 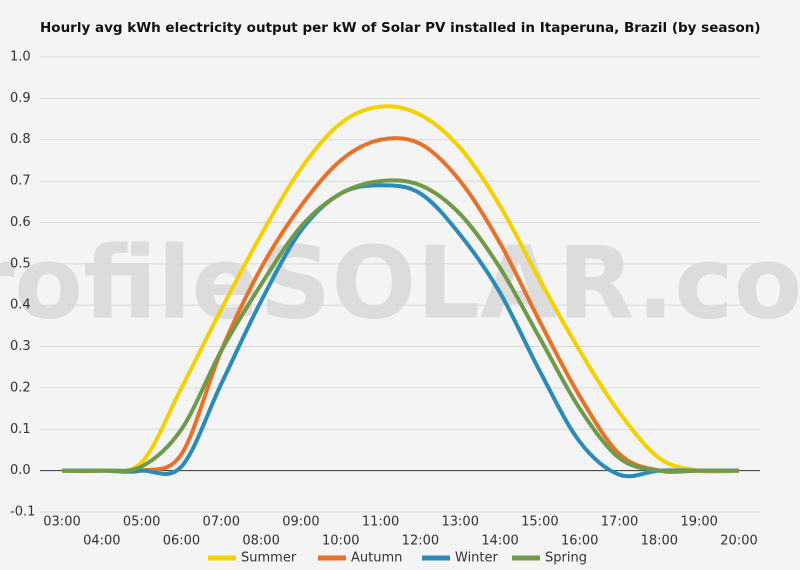 What do you see at coordinates (738, 541) in the screenshot?
I see `x-tick-label: 20:00` at bounding box center [738, 541].